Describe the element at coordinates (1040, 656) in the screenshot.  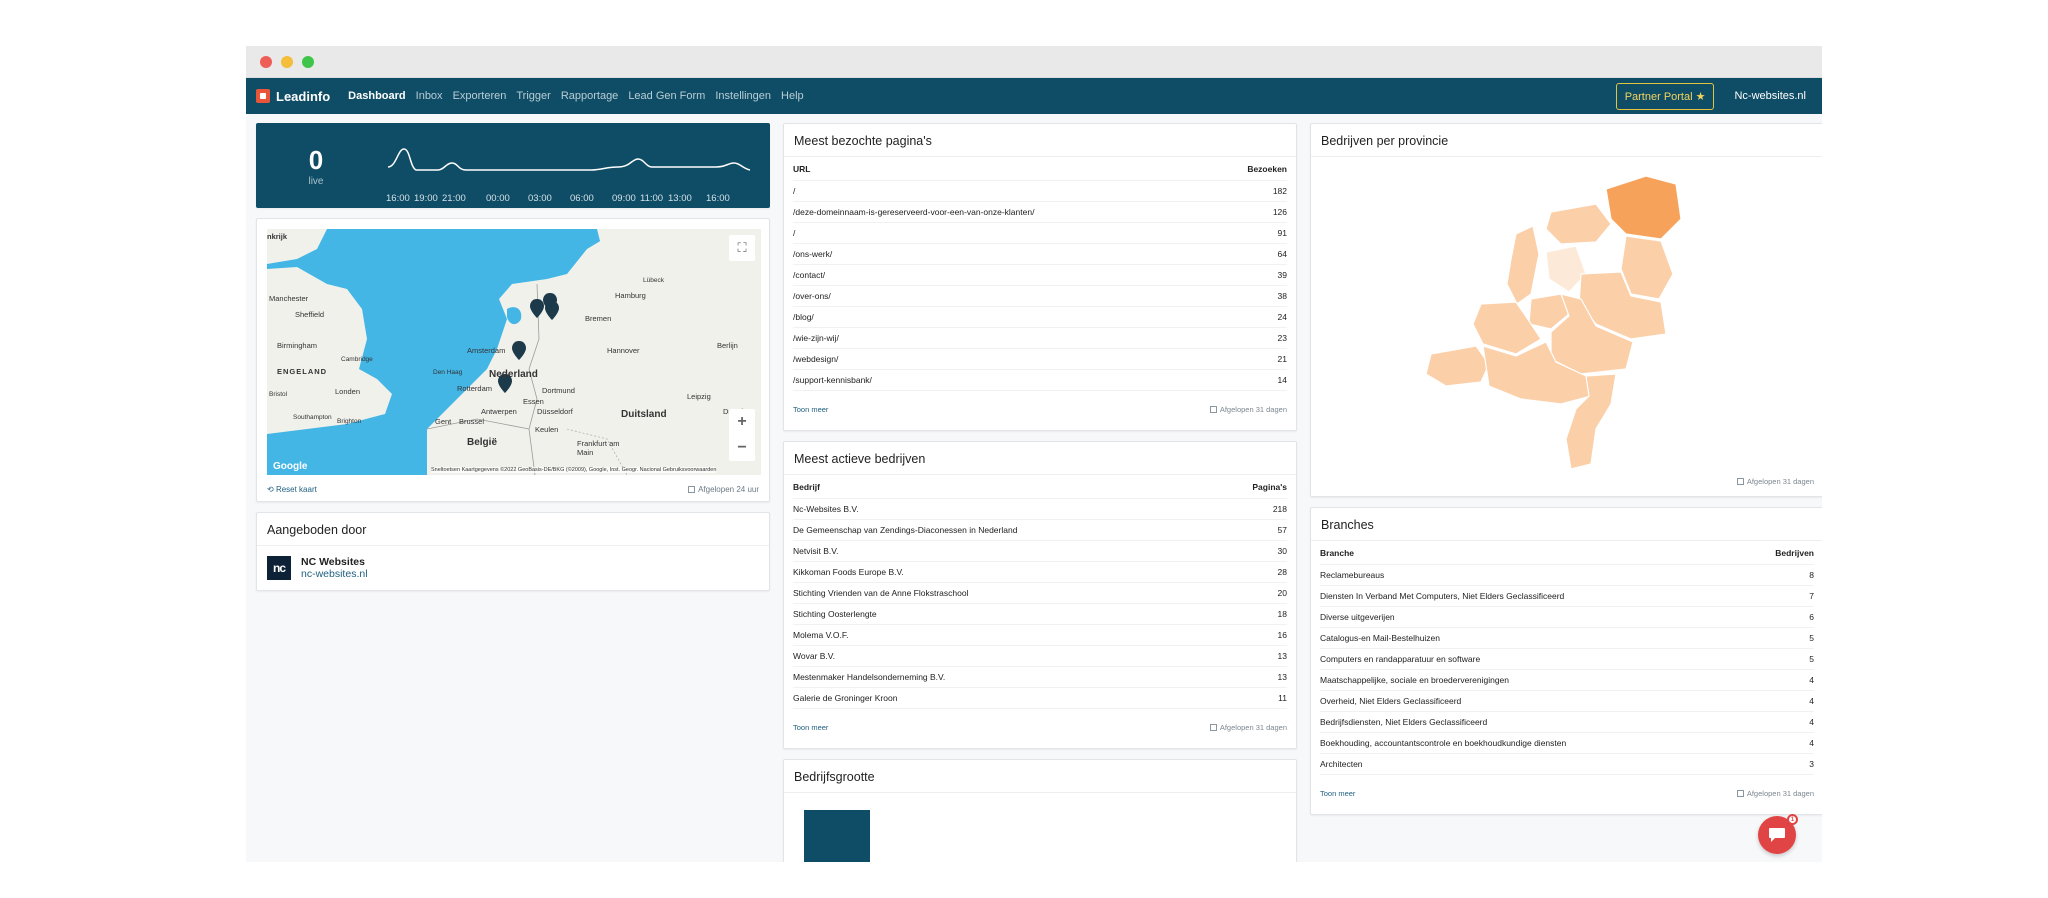
I see `table-row: Wovar B.V. 13` at that location.